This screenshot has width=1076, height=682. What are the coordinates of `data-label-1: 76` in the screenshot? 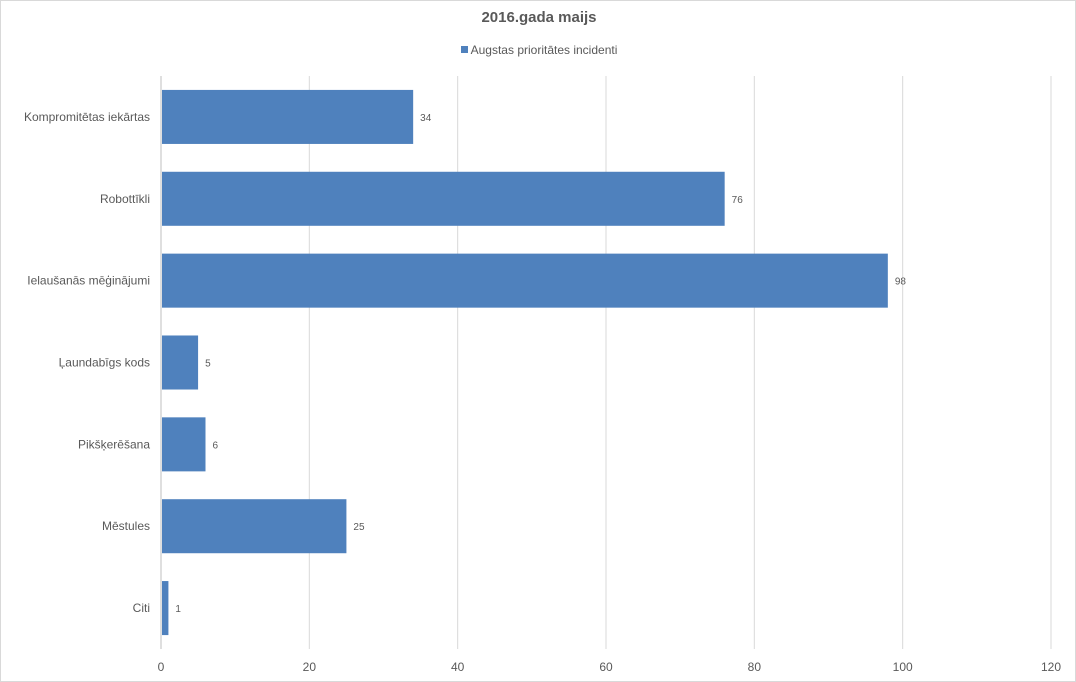 It's located at (738, 200).